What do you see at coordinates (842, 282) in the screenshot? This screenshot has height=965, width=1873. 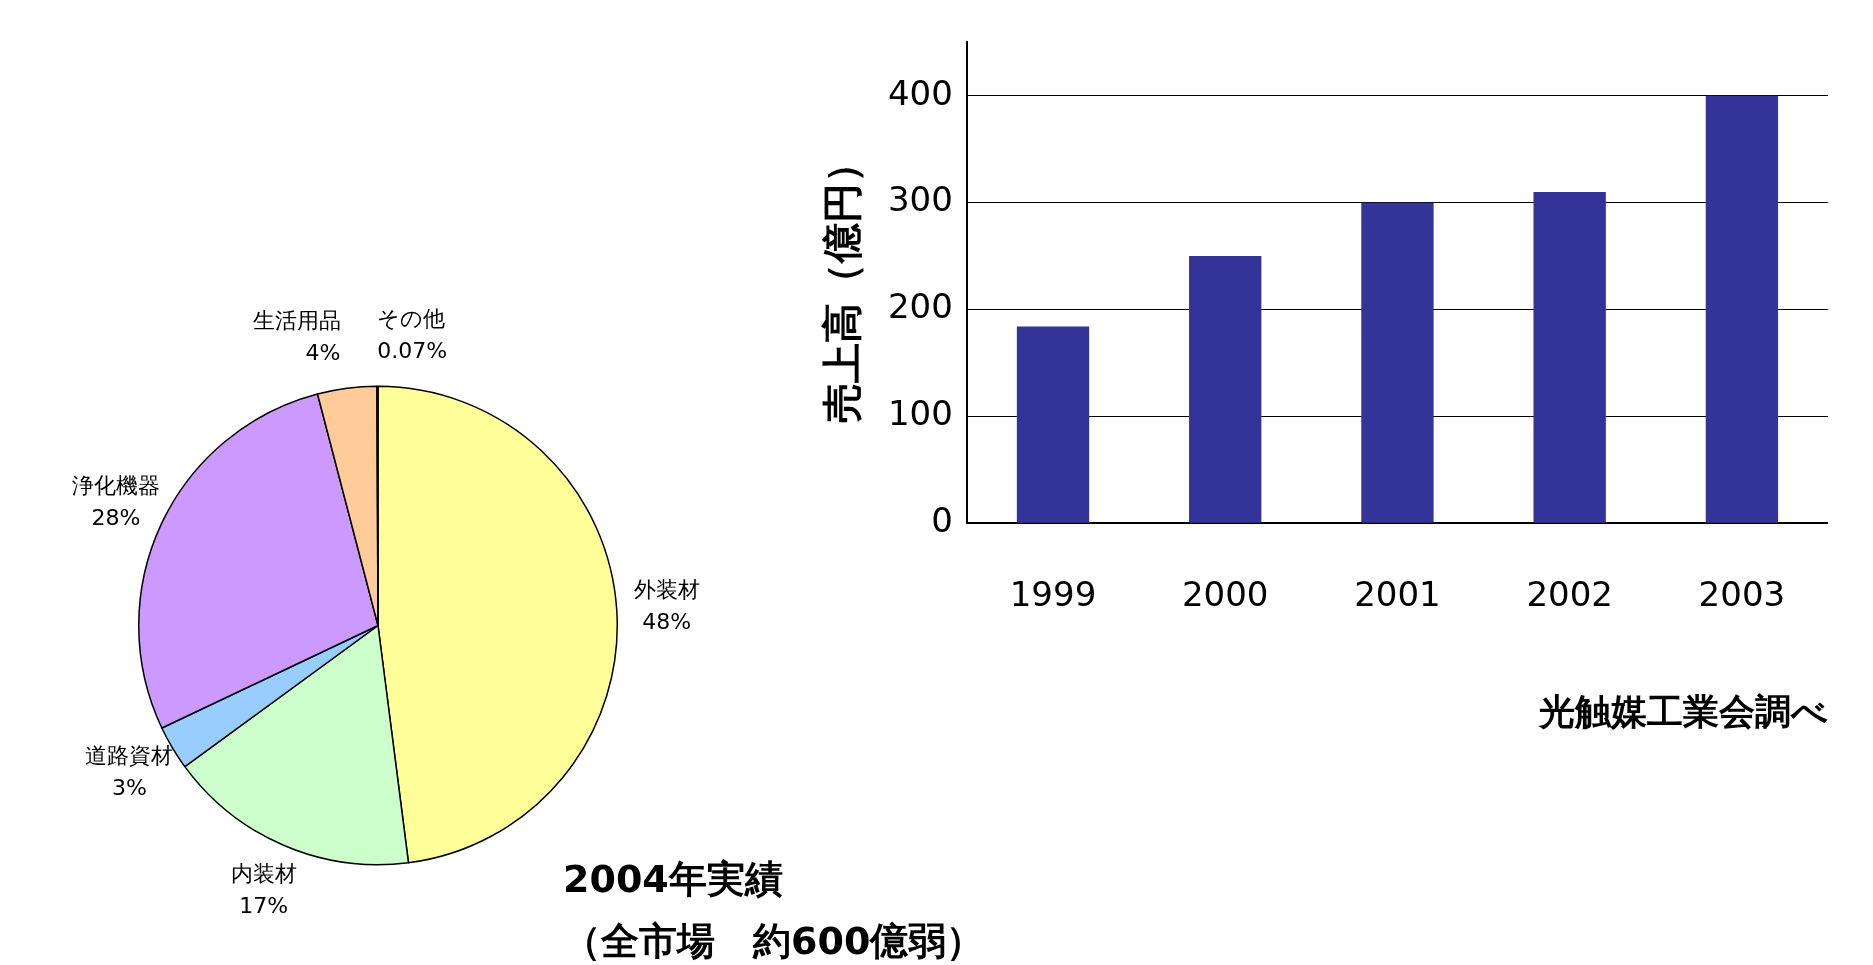 I see `y-axis-title: 売上高（億円）` at bounding box center [842, 282].